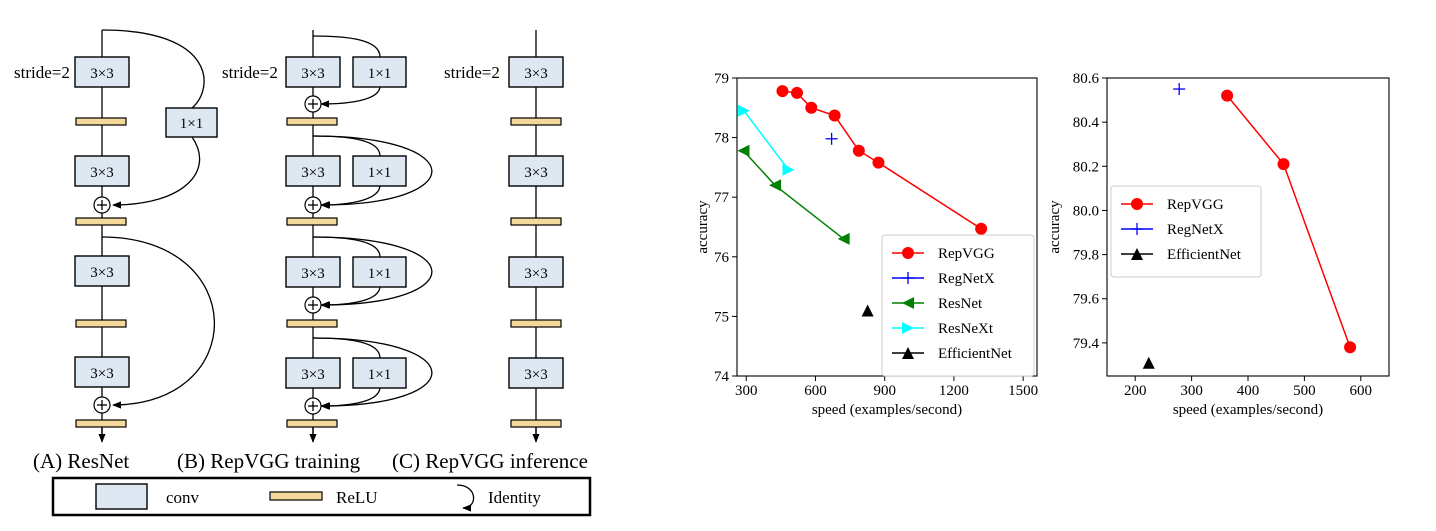 The height and width of the screenshot is (531, 1436). Describe the element at coordinates (703, 227) in the screenshot. I see `chart1-ylabel: accuracy` at that location.